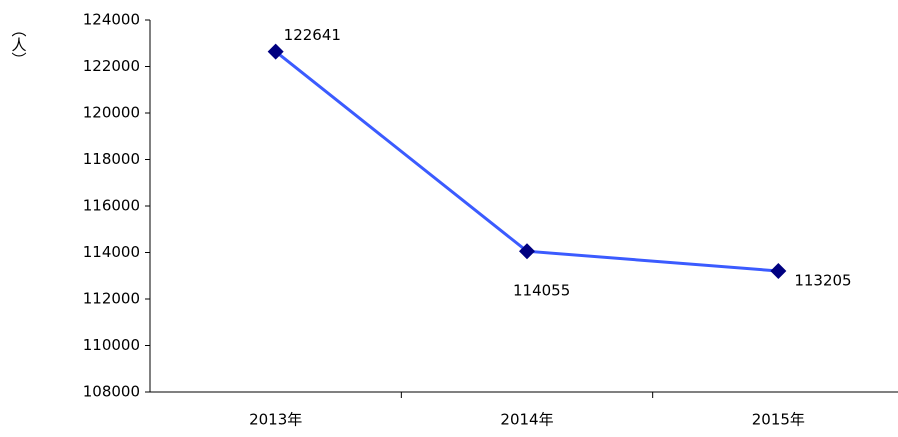  What do you see at coordinates (111, 159) in the screenshot?
I see `y-tick-label: 118000` at bounding box center [111, 159].